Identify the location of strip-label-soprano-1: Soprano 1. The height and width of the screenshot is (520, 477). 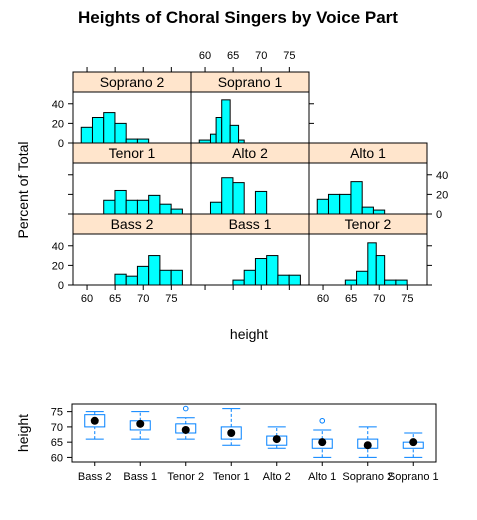
(250, 82).